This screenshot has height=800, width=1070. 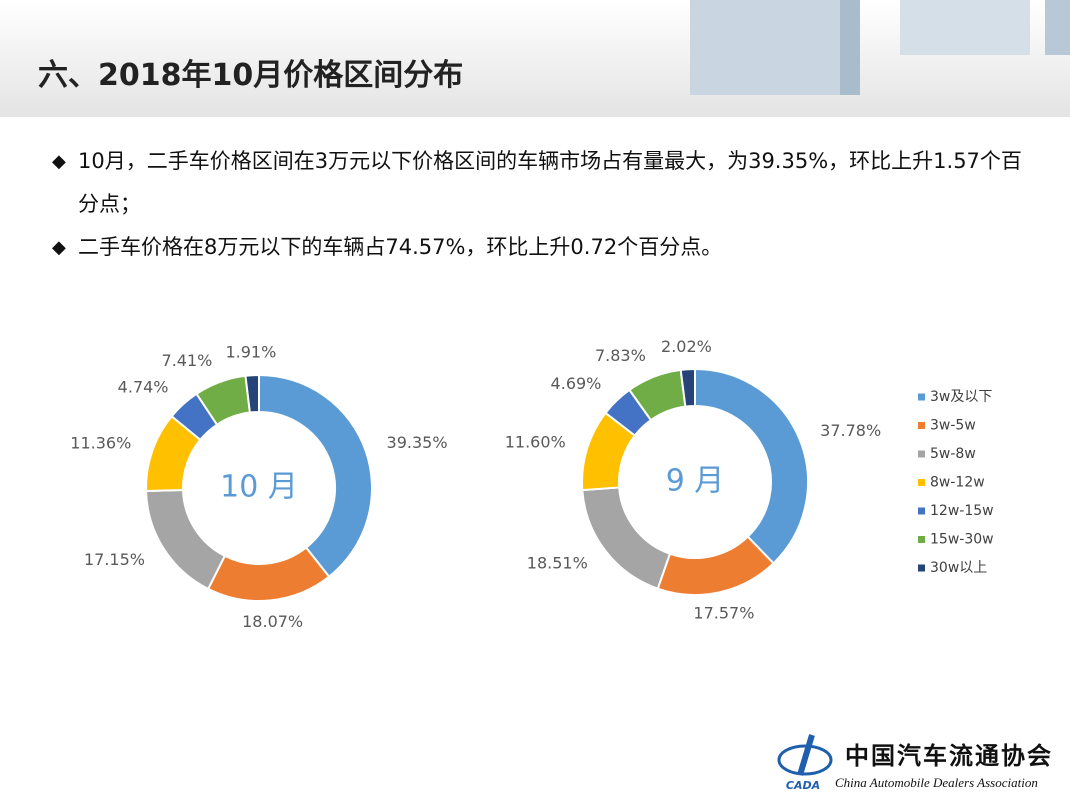 I want to click on legend-label: 3w及以下, so click(x=961, y=397).